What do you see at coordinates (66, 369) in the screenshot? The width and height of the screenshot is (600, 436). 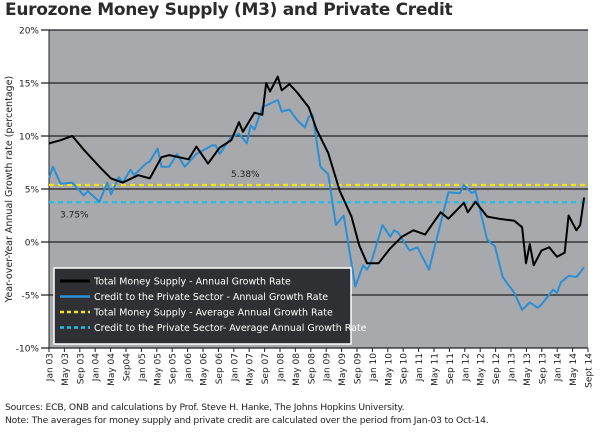 I see `x-tick-label: May 03` at bounding box center [66, 369].